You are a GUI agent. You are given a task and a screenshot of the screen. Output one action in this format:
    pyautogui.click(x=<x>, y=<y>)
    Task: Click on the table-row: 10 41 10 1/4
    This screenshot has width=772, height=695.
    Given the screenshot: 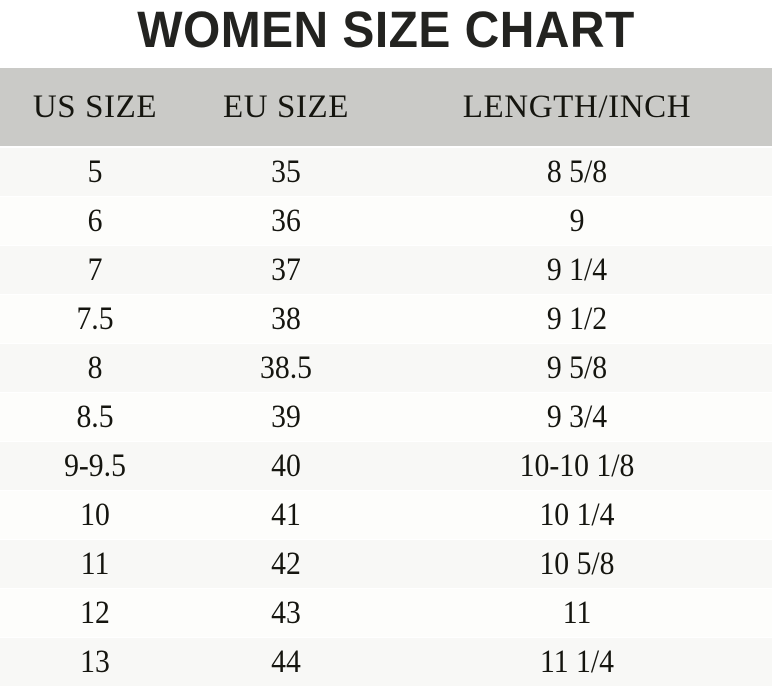 What is the action you would take?
    pyautogui.click(x=386, y=515)
    